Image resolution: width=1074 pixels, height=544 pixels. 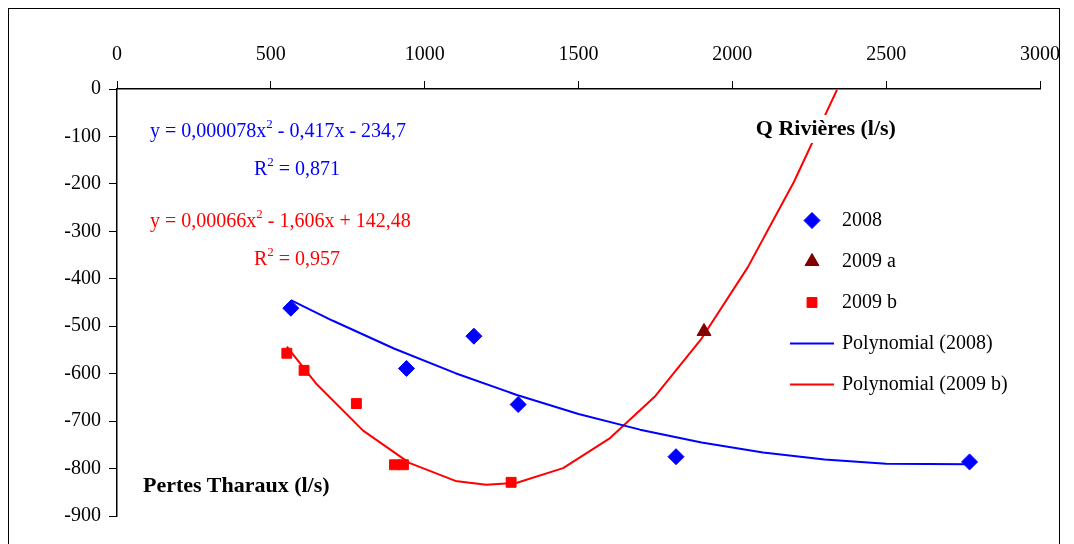 What do you see at coordinates (732, 53) in the screenshot?
I see `x-tick-label: 2000` at bounding box center [732, 53].